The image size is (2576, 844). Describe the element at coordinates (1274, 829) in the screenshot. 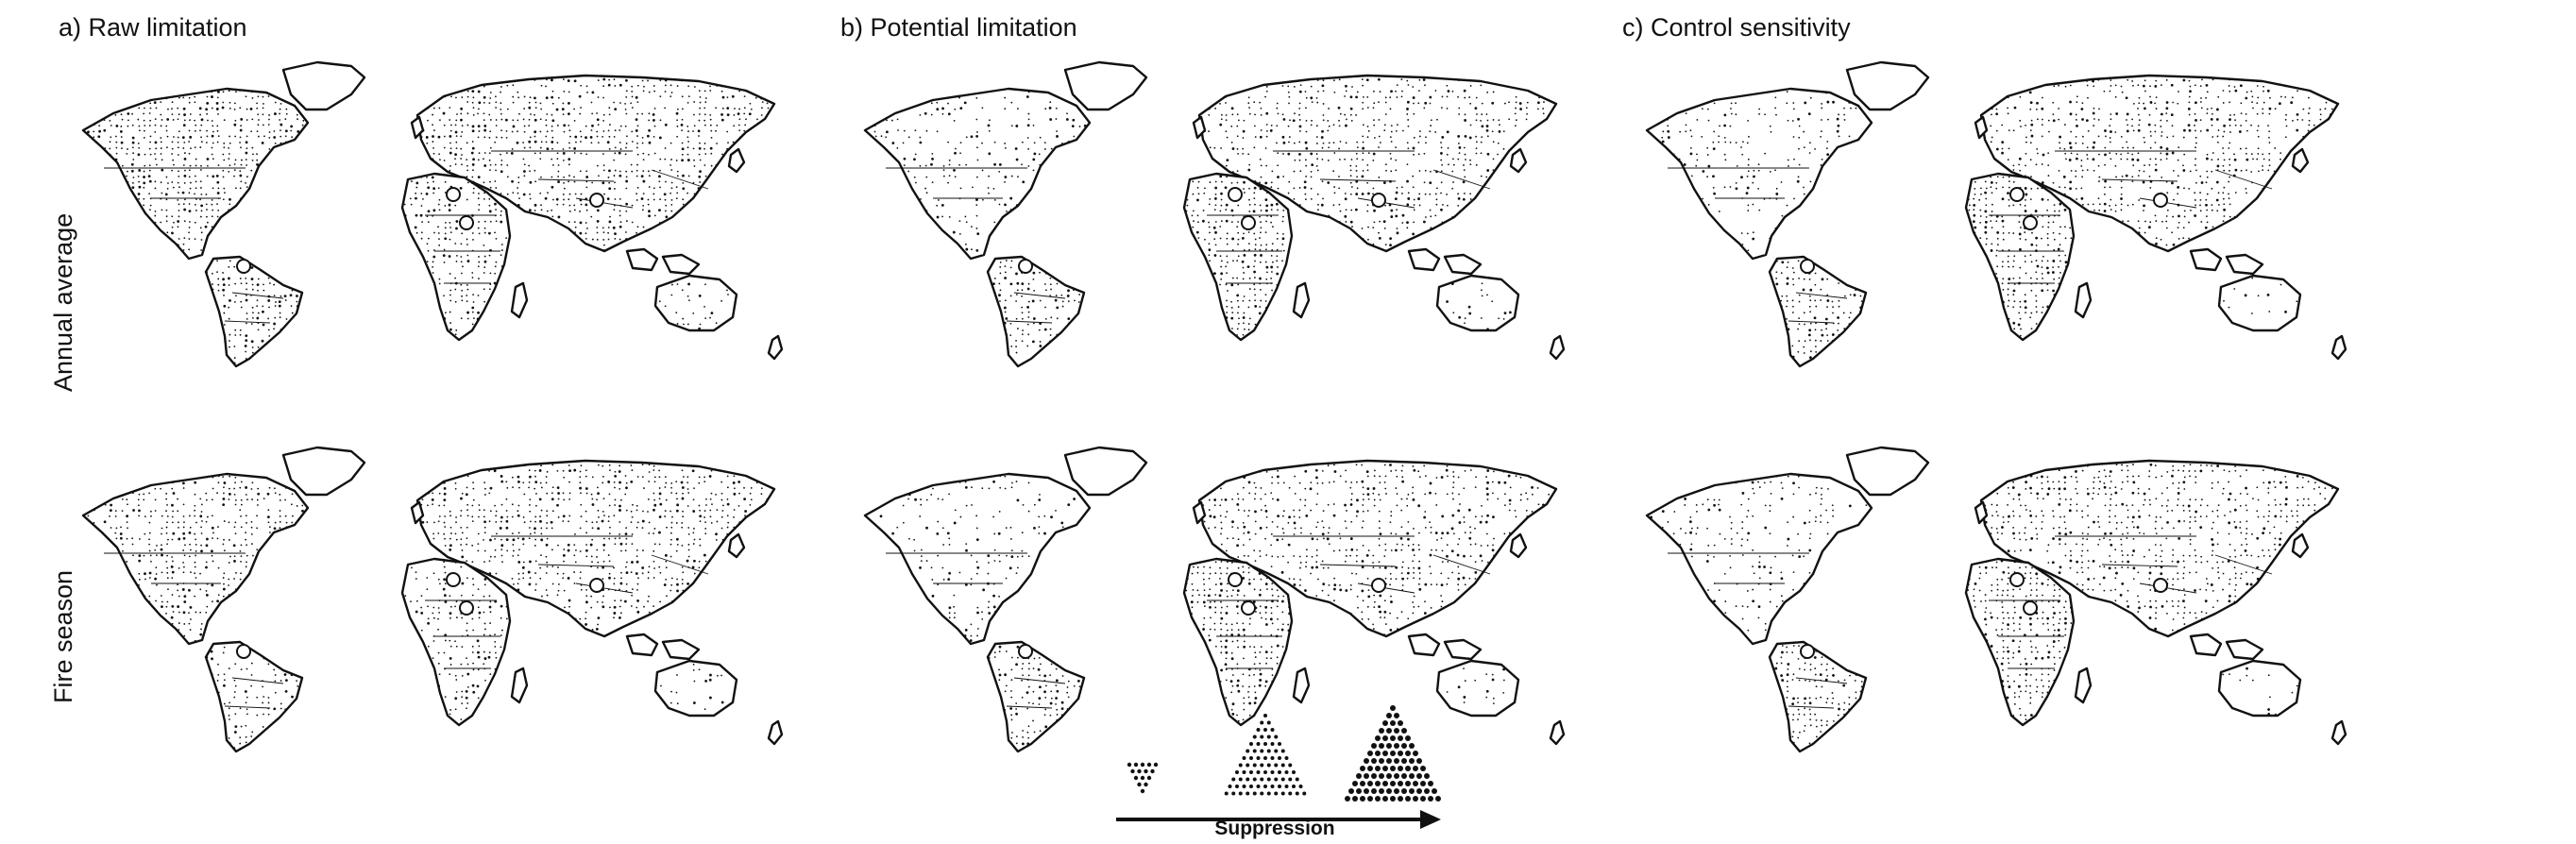

I see `suppression-axis-label: Suppression` at that location.